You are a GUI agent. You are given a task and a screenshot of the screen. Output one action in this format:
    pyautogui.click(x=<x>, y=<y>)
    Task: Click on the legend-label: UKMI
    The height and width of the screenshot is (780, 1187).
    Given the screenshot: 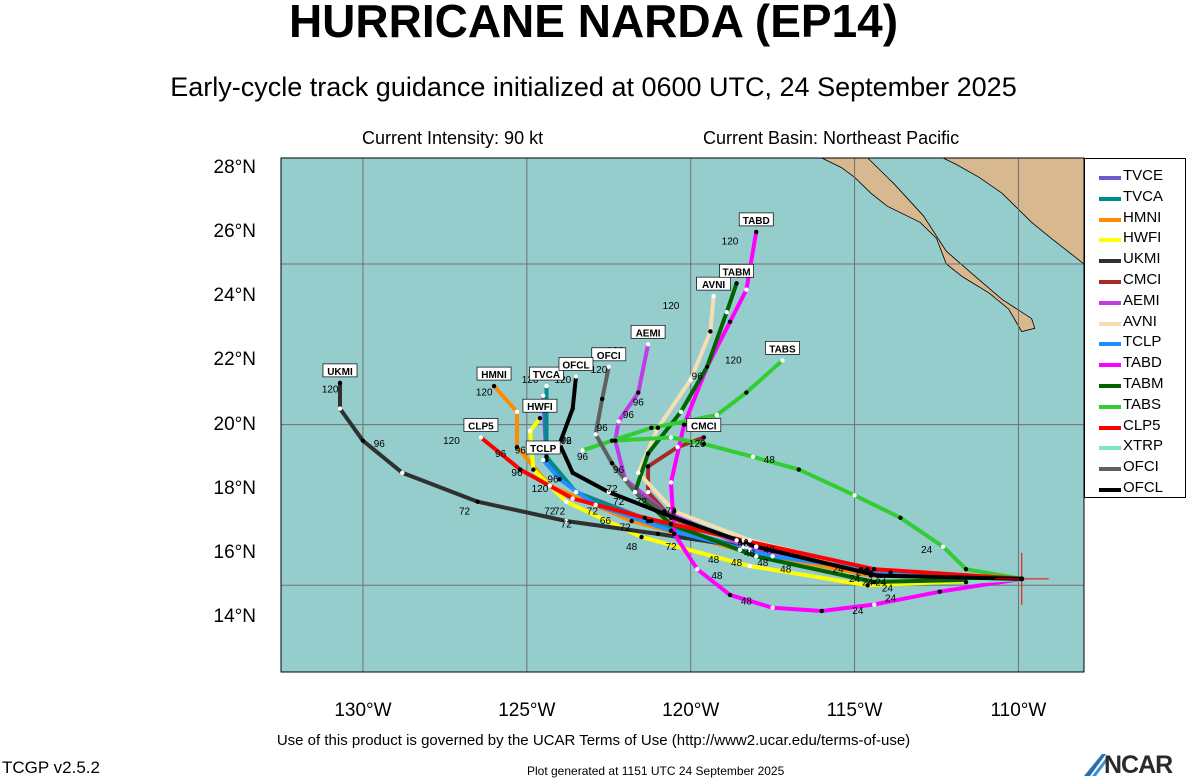 What is the action you would take?
    pyautogui.click(x=1142, y=259)
    